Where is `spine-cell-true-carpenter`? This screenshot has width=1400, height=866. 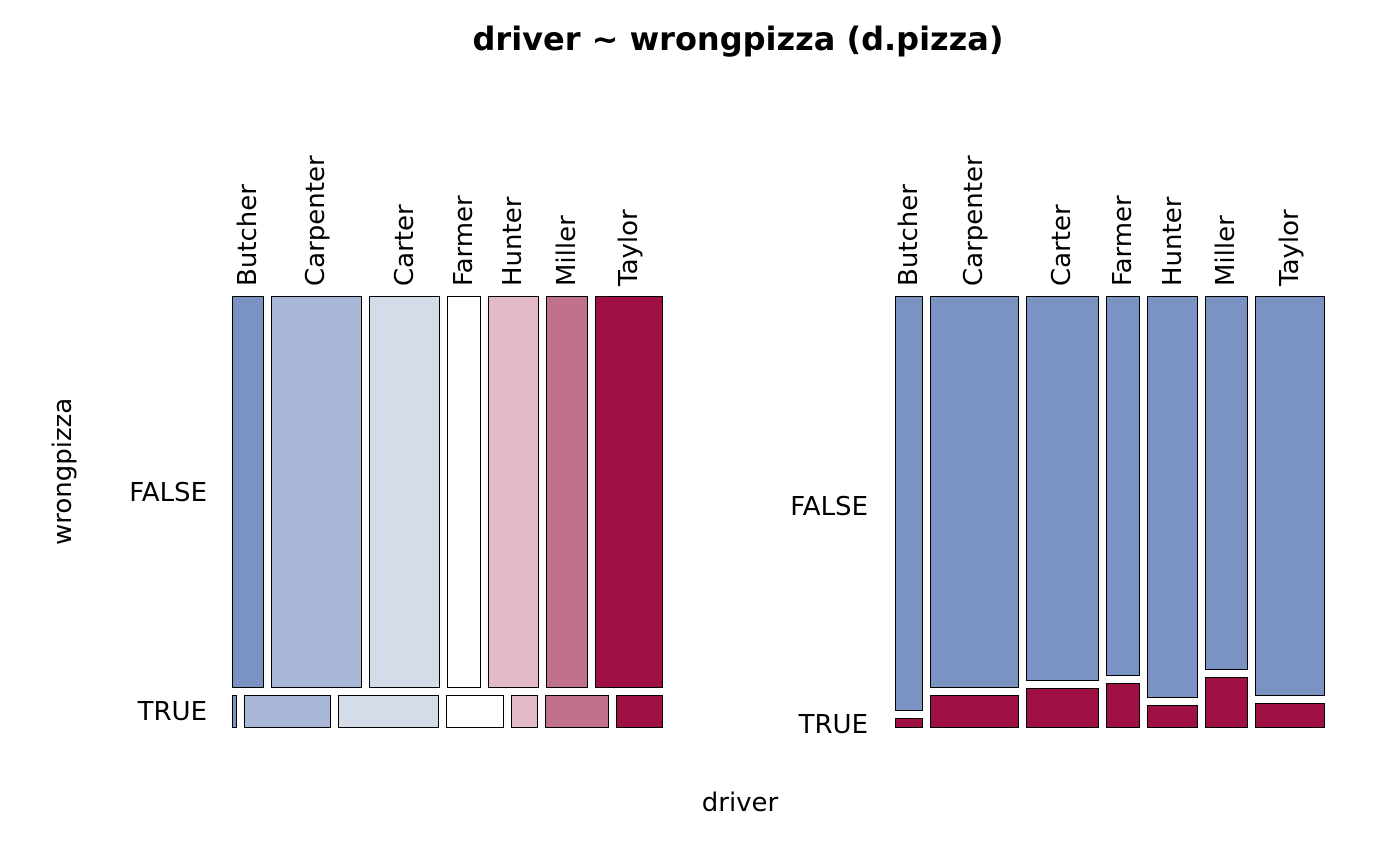
spine-cell-true-carpenter is located at coordinates (974, 711).